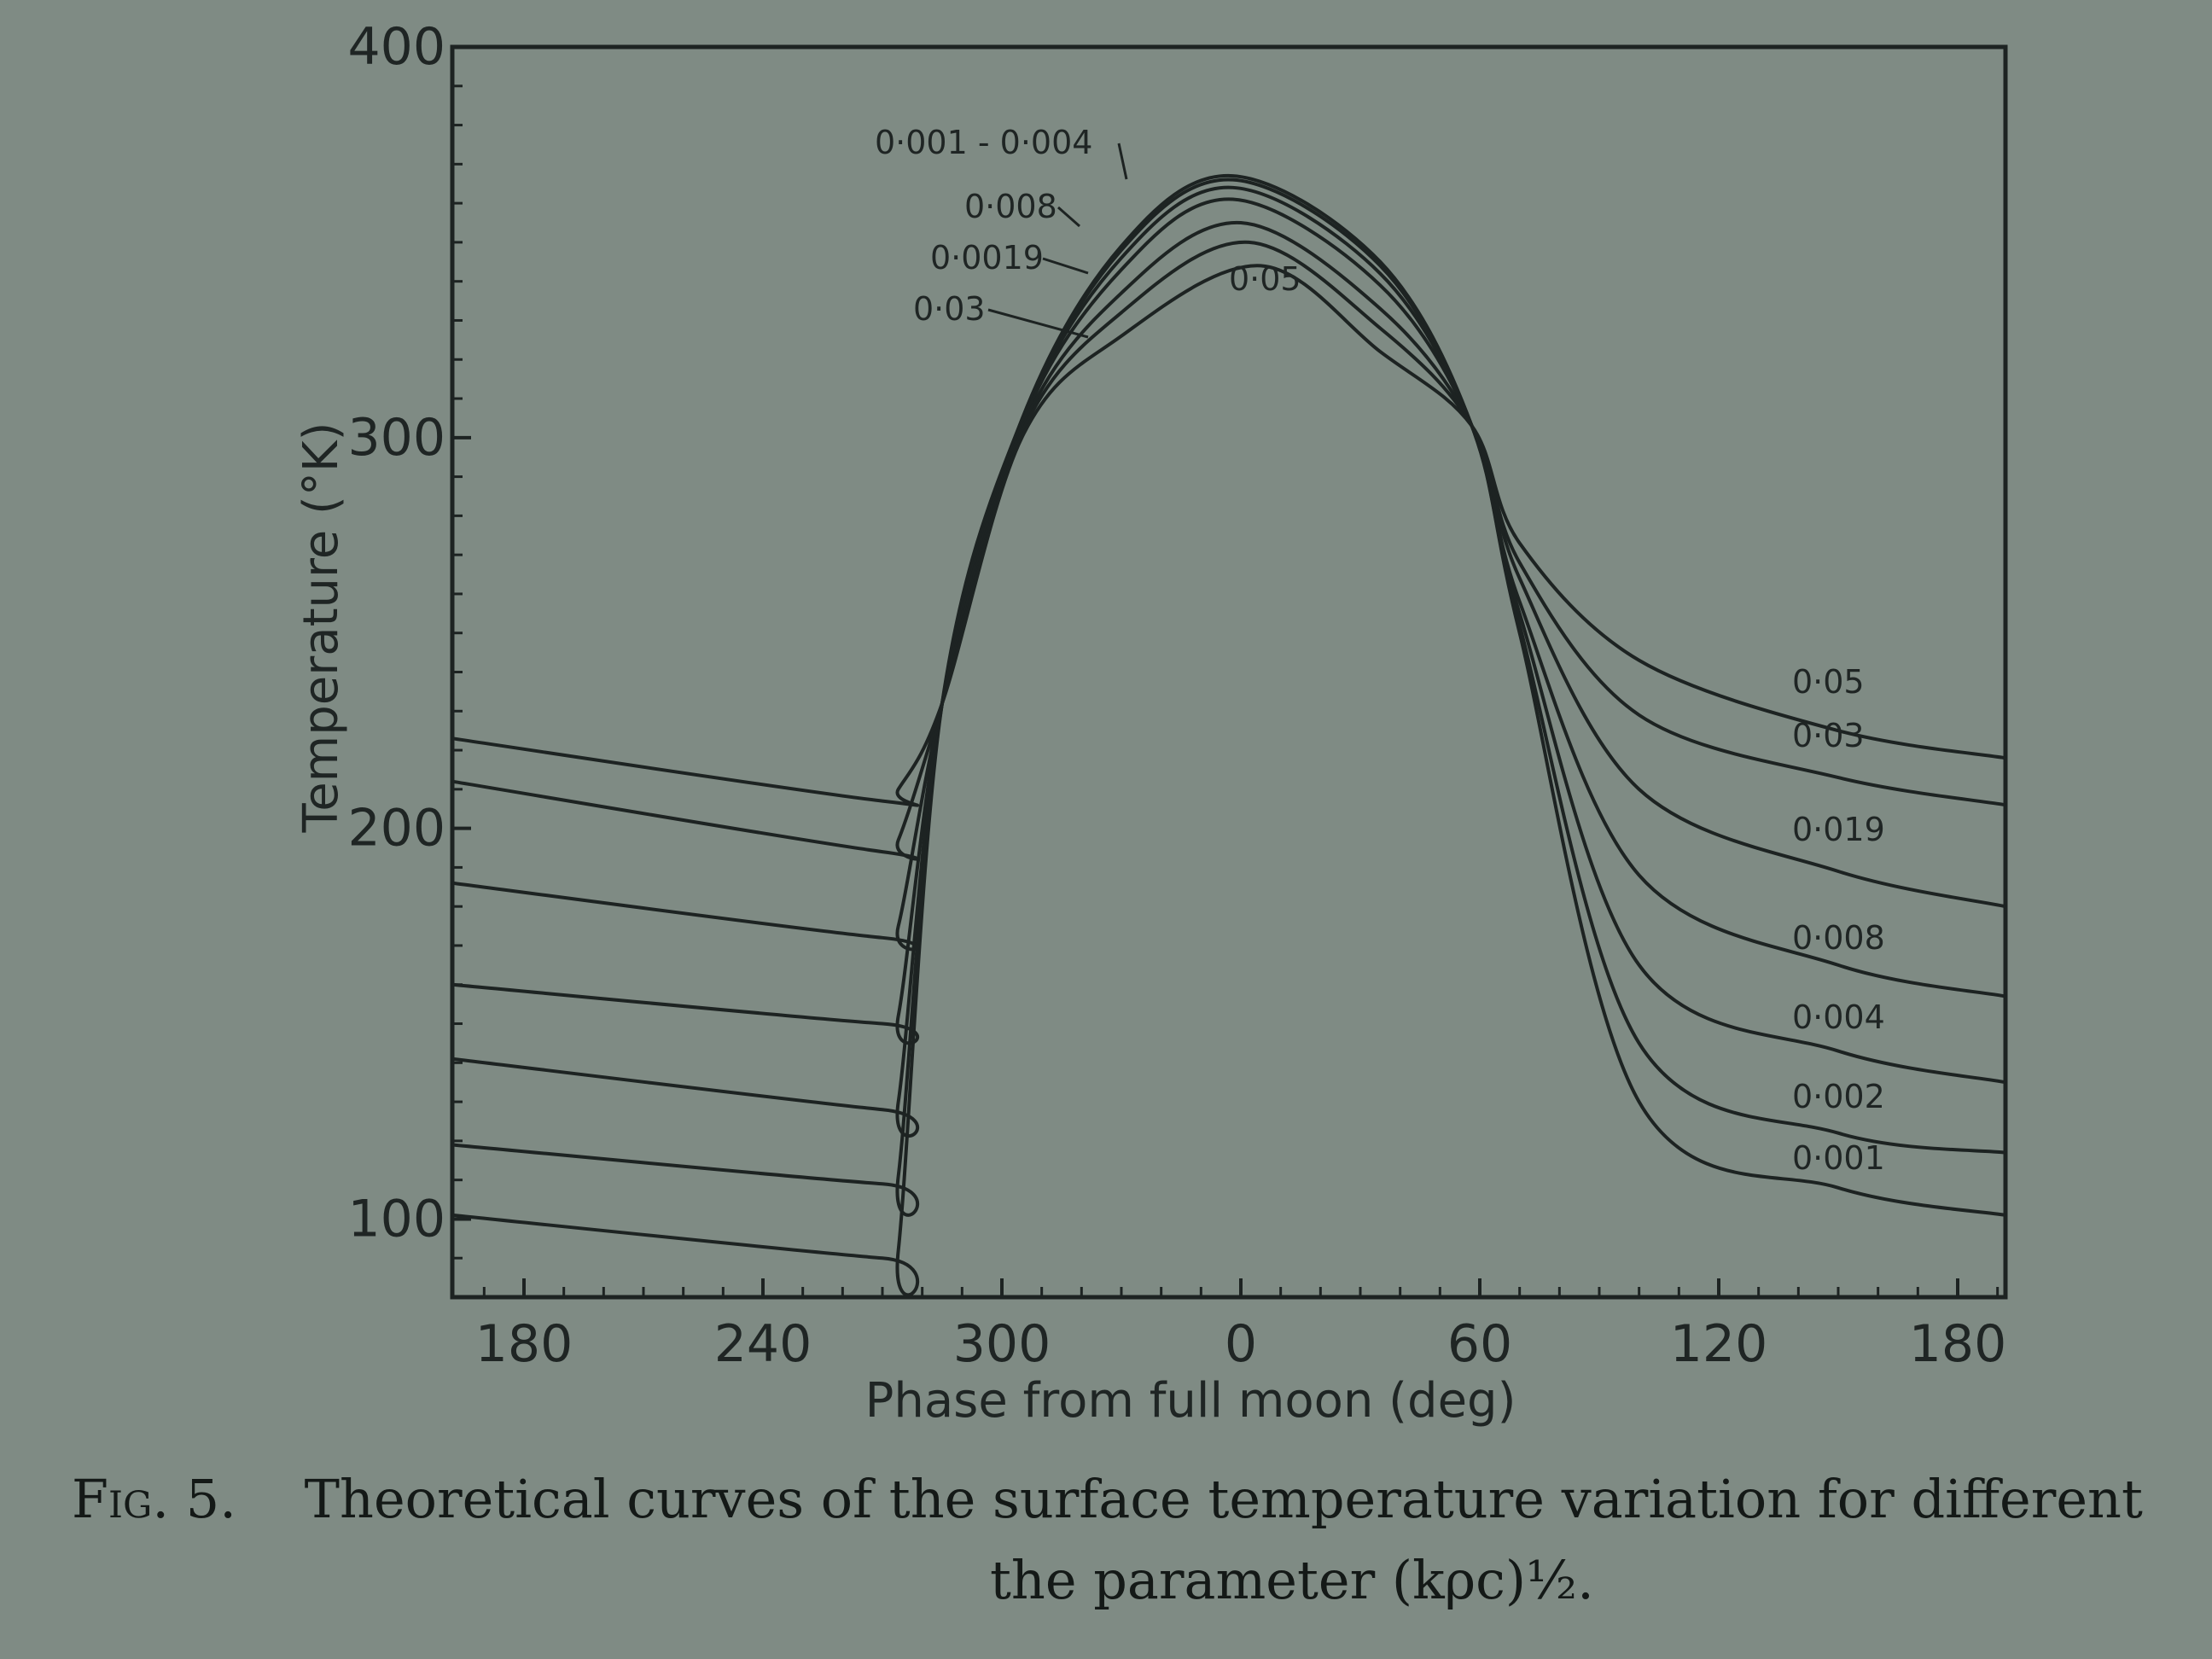 The height and width of the screenshot is (1659, 2212). I want to click on curve-label-left: 0·008, so click(1010, 206).